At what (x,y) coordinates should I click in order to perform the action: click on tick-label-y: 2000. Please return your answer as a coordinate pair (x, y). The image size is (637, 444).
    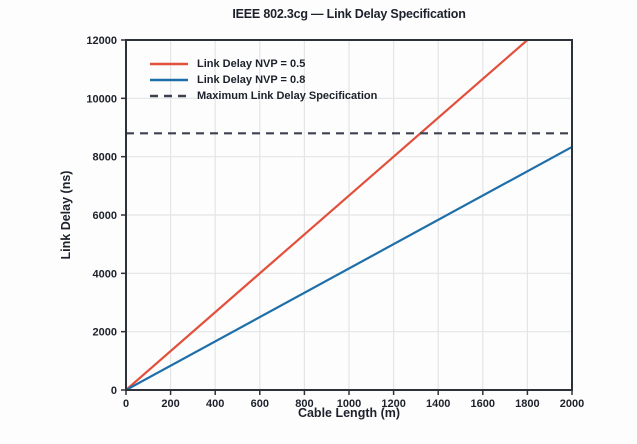
    Looking at the image, I should click on (105, 333).